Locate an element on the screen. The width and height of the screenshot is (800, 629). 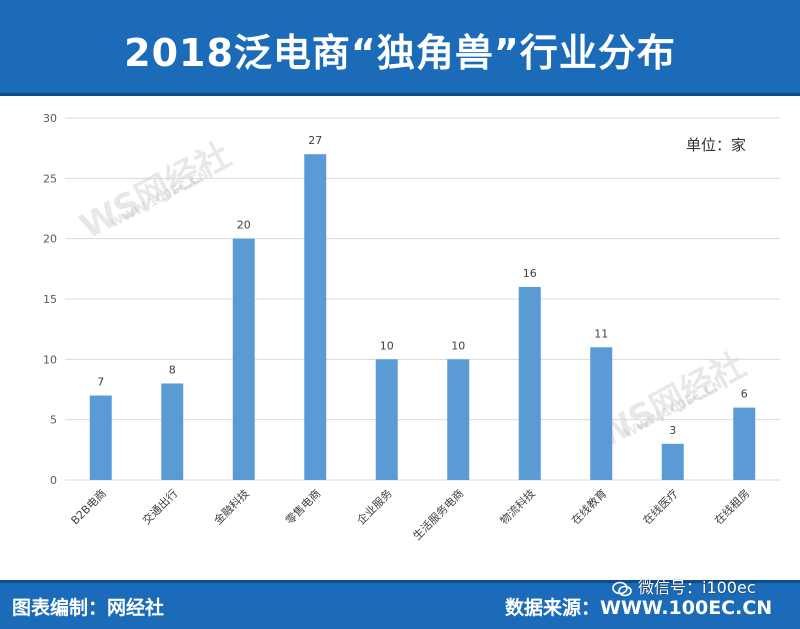
y-tick-label: 15 is located at coordinates (50, 299).